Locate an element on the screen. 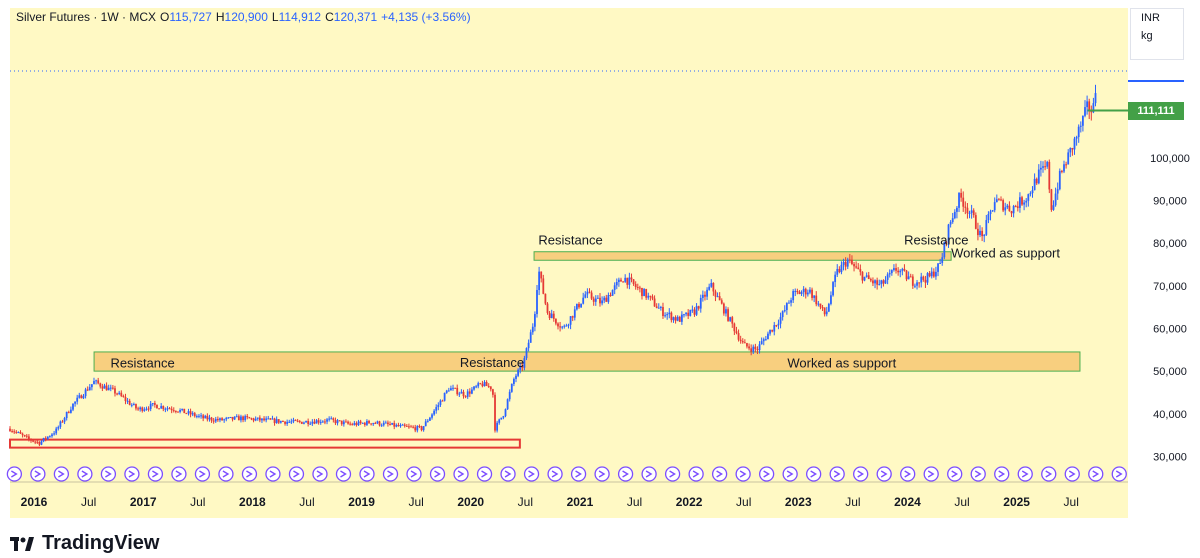 This screenshot has height=558, width=1200. currency-unit-selector: INR kg is located at coordinates (1157, 34).